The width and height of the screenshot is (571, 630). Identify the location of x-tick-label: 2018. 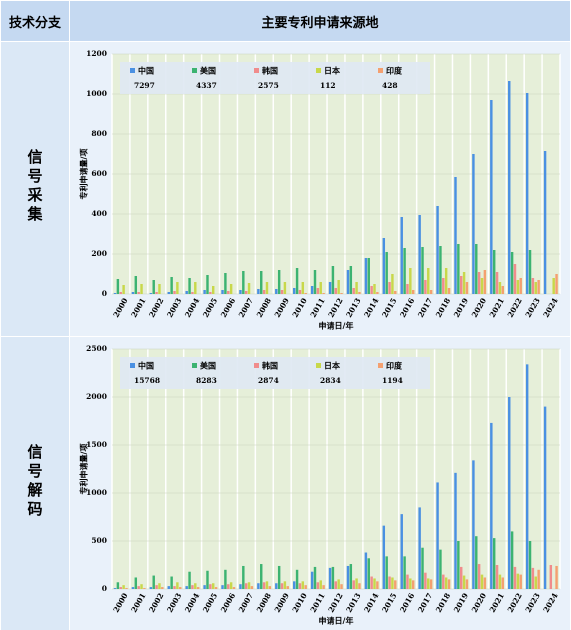
(443, 602).